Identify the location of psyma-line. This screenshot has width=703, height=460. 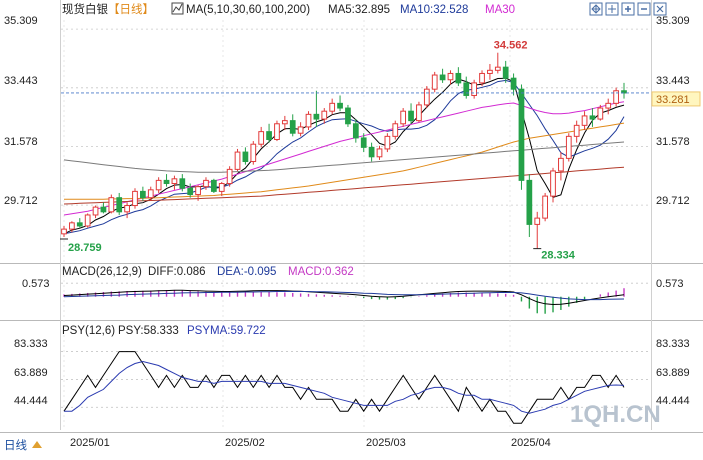
(344, 387).